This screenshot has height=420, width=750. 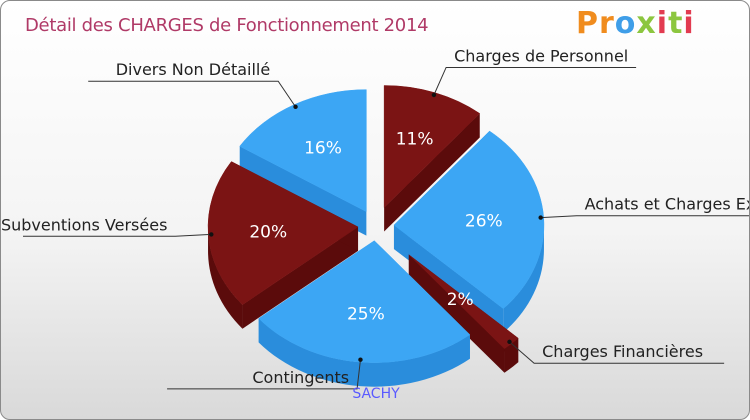 What do you see at coordinates (541, 55) in the screenshot?
I see `slice-category-label: Charges de Personnel` at bounding box center [541, 55].